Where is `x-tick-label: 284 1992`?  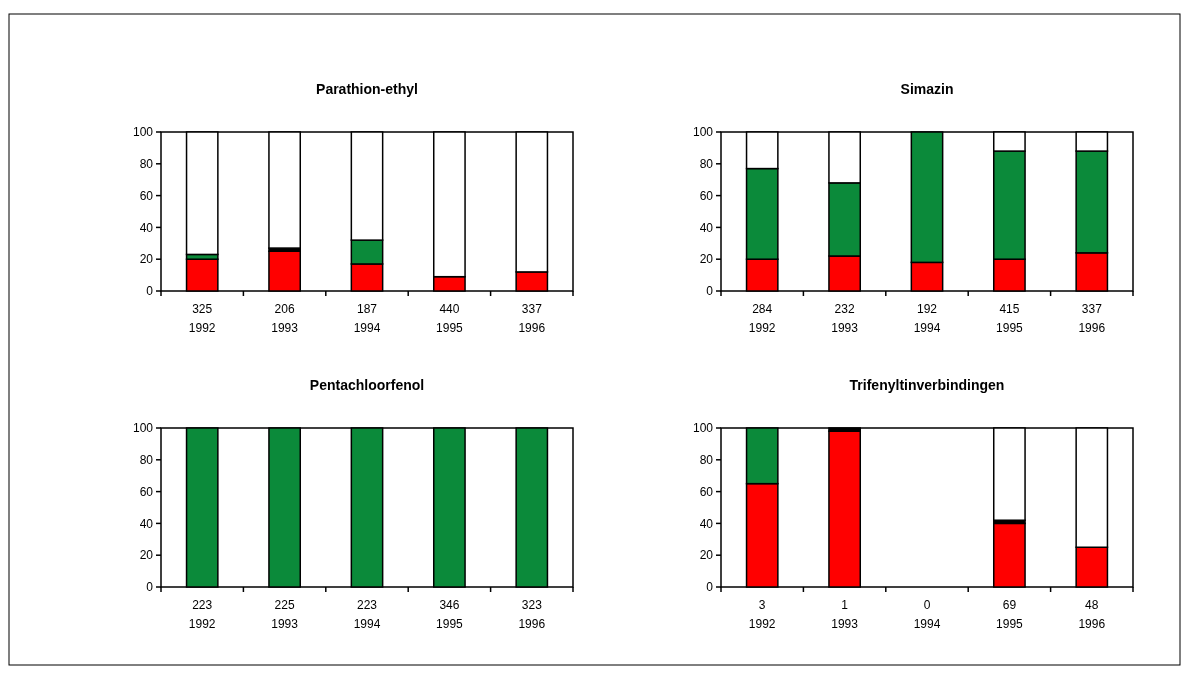 x-tick-label: 284 1992 is located at coordinates (762, 318).